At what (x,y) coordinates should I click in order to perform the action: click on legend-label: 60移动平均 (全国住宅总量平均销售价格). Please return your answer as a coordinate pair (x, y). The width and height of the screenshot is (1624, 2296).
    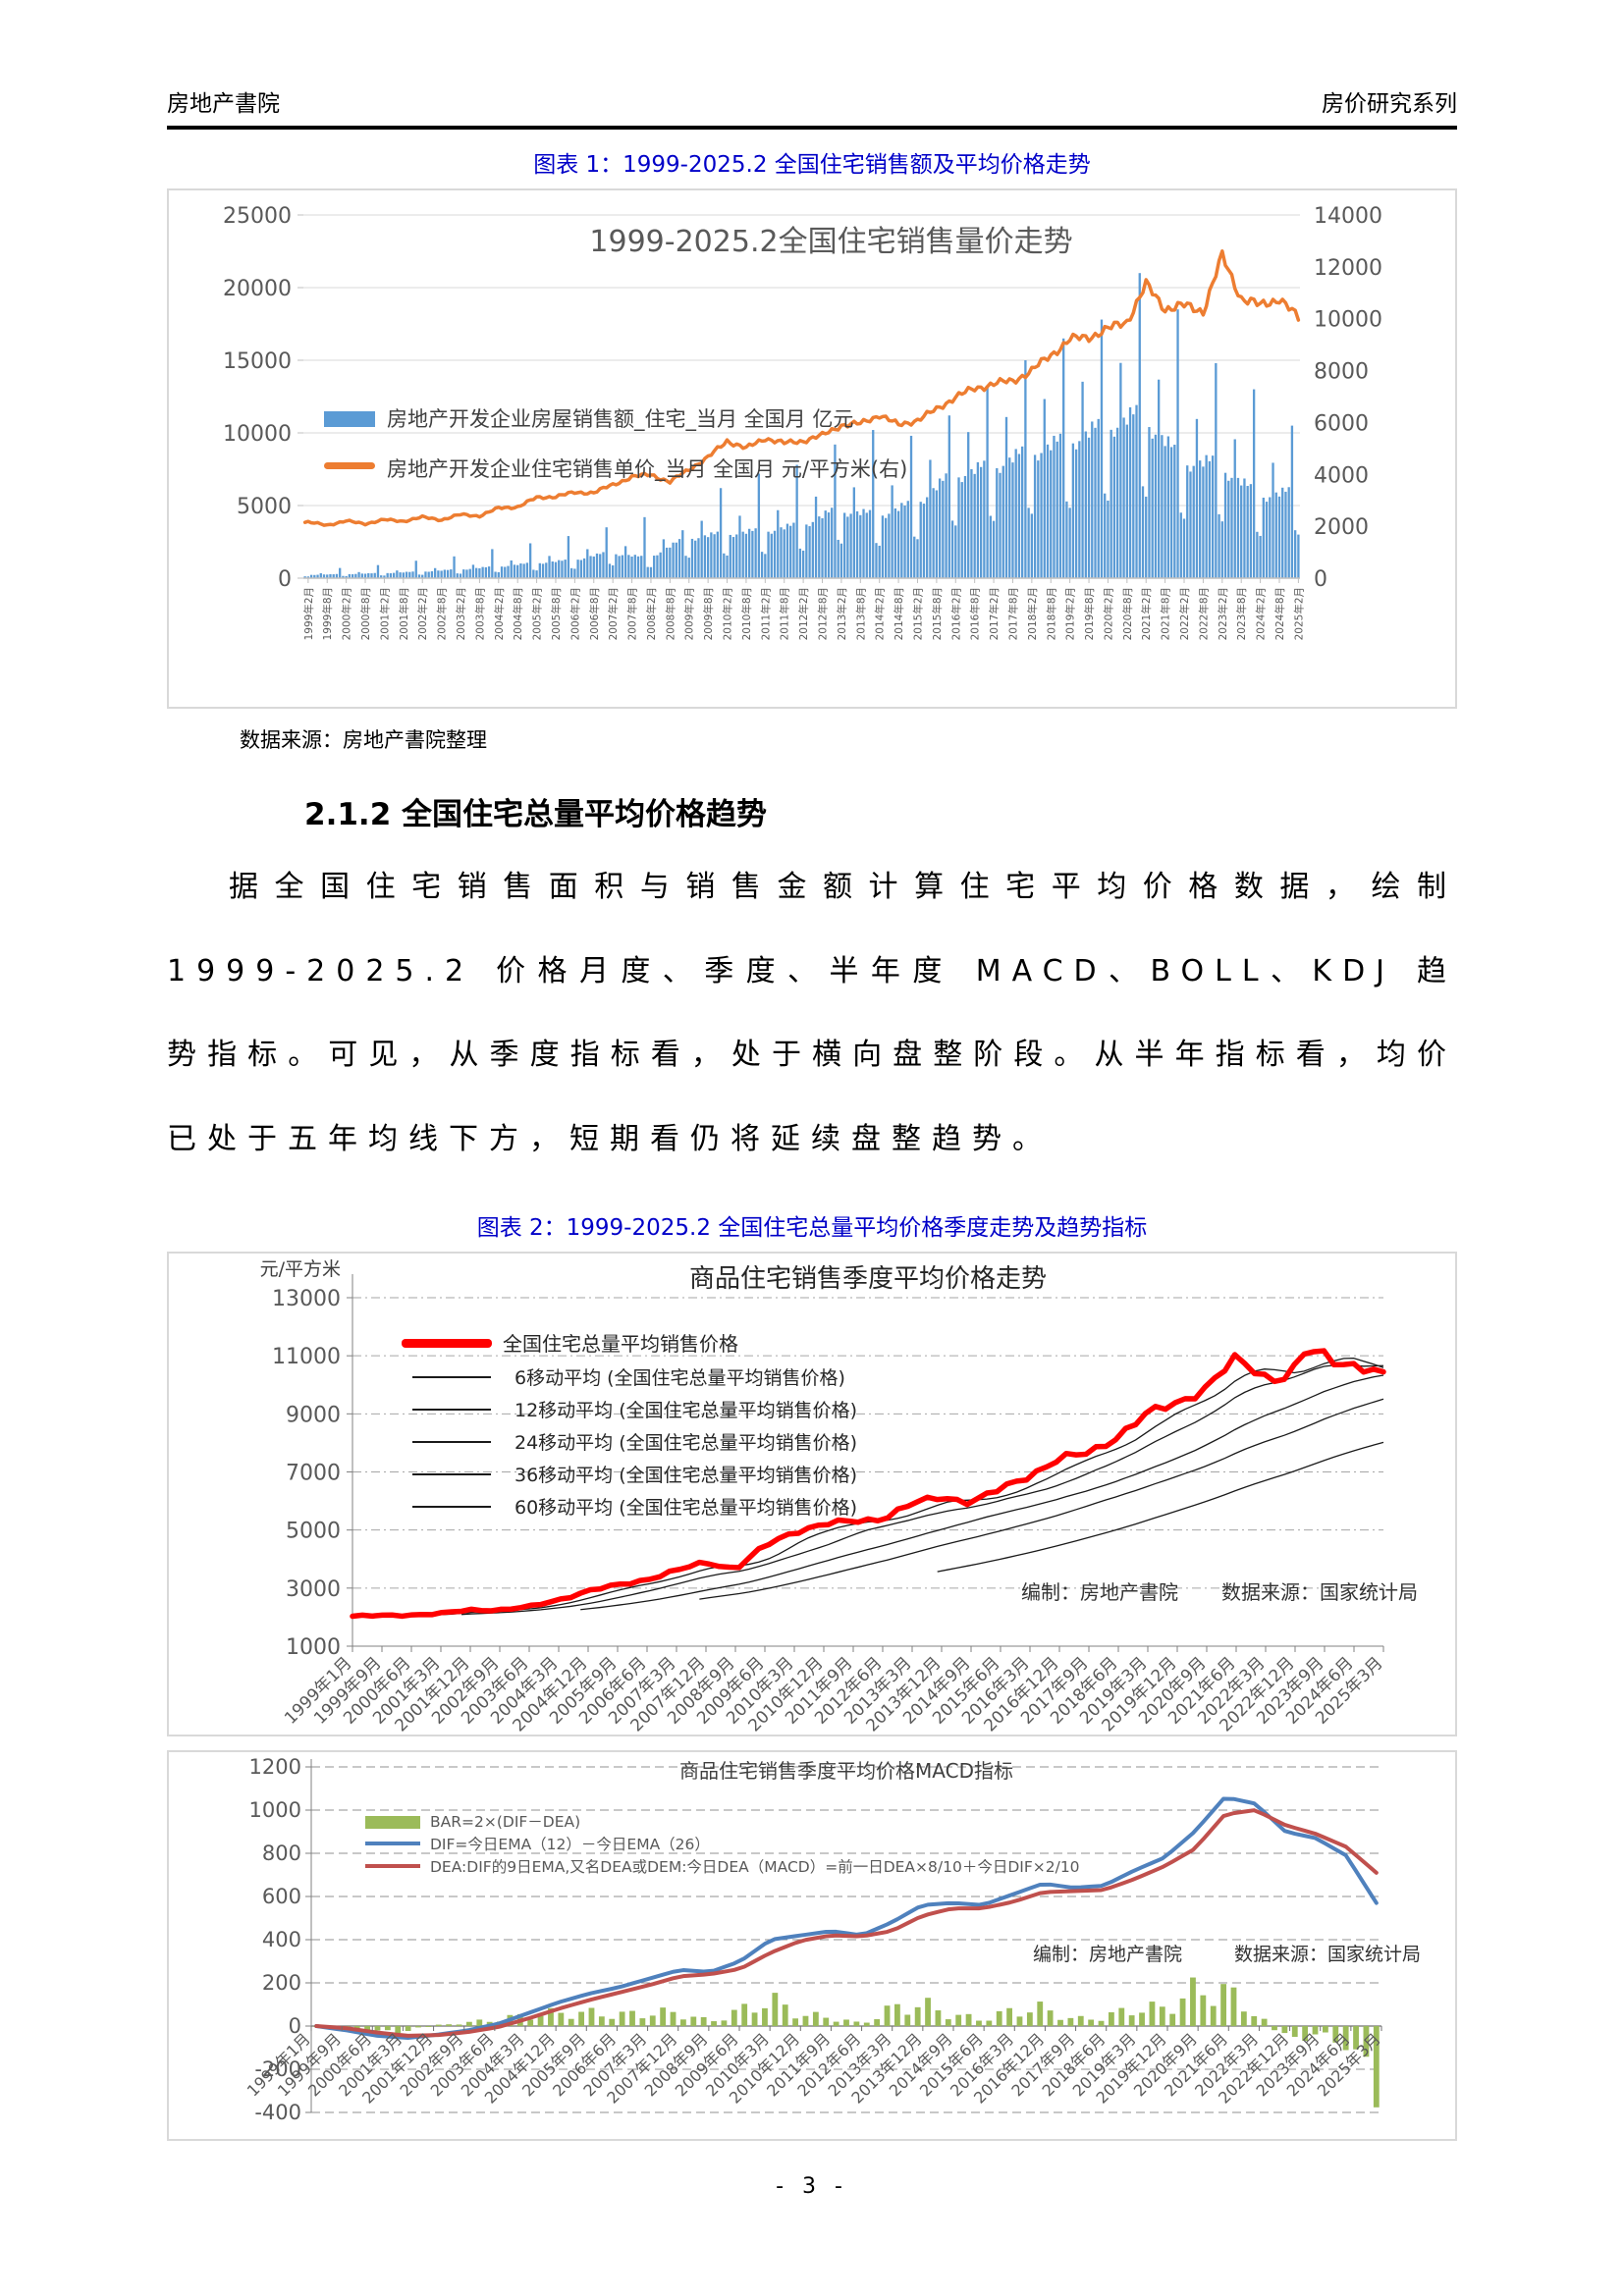
    Looking at the image, I should click on (685, 1508).